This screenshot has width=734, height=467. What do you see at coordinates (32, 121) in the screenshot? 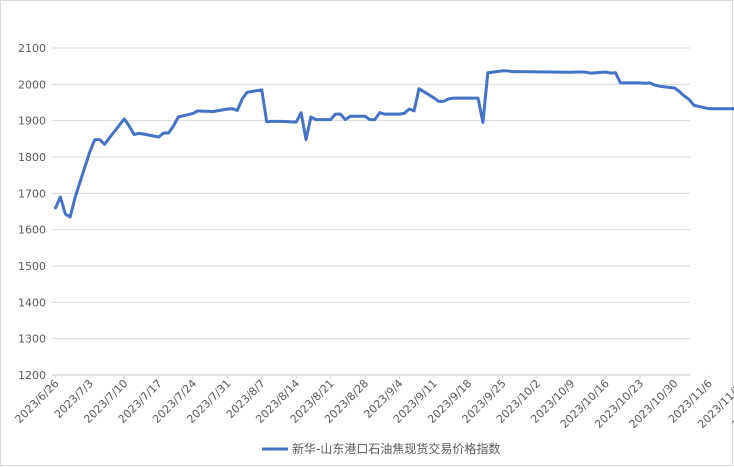
I see `y-tick-label: 1900` at bounding box center [32, 121].